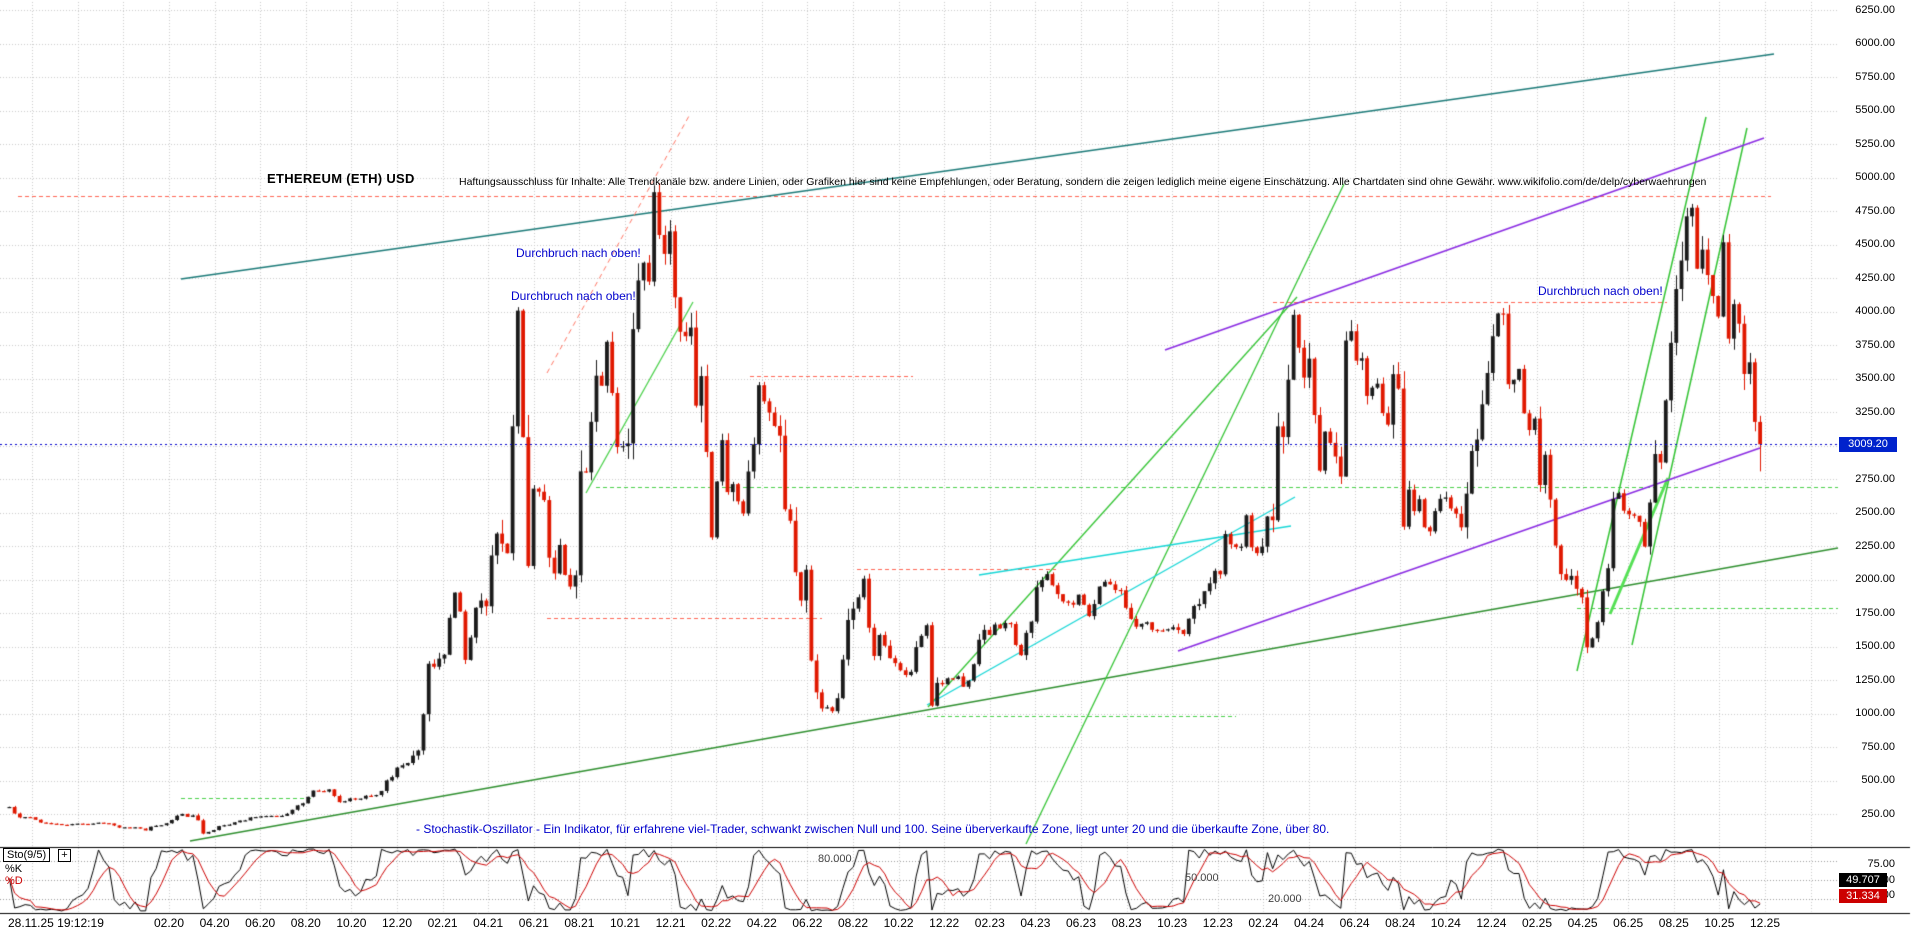  Describe the element at coordinates (351, 923) in the screenshot. I see `date-axis-label: 10.20` at that location.